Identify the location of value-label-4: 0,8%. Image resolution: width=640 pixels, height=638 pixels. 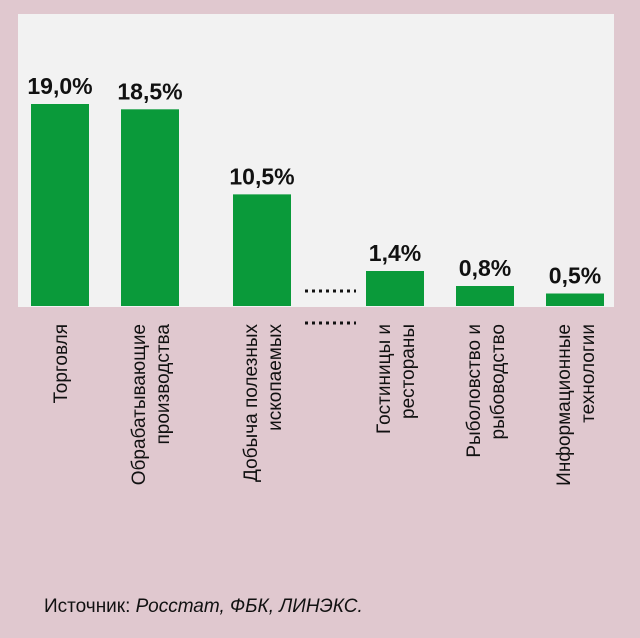
(485, 268).